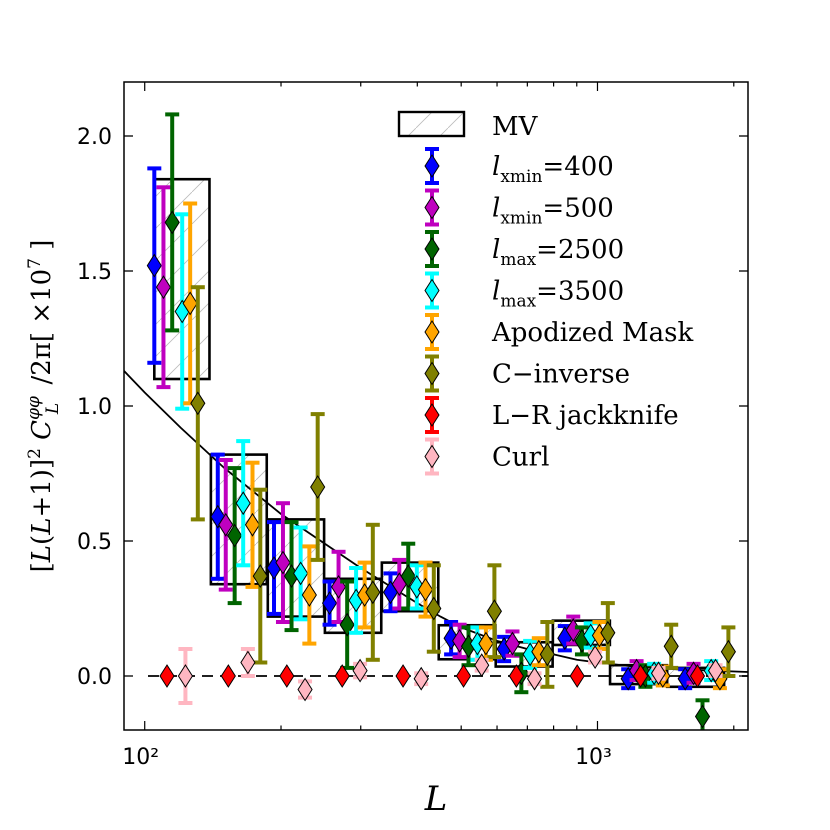 This screenshot has width=830, height=830. I want to click on svg-text: [L(L+1)]2 CφφL /2π[ ×107 ], so click(43, 406).